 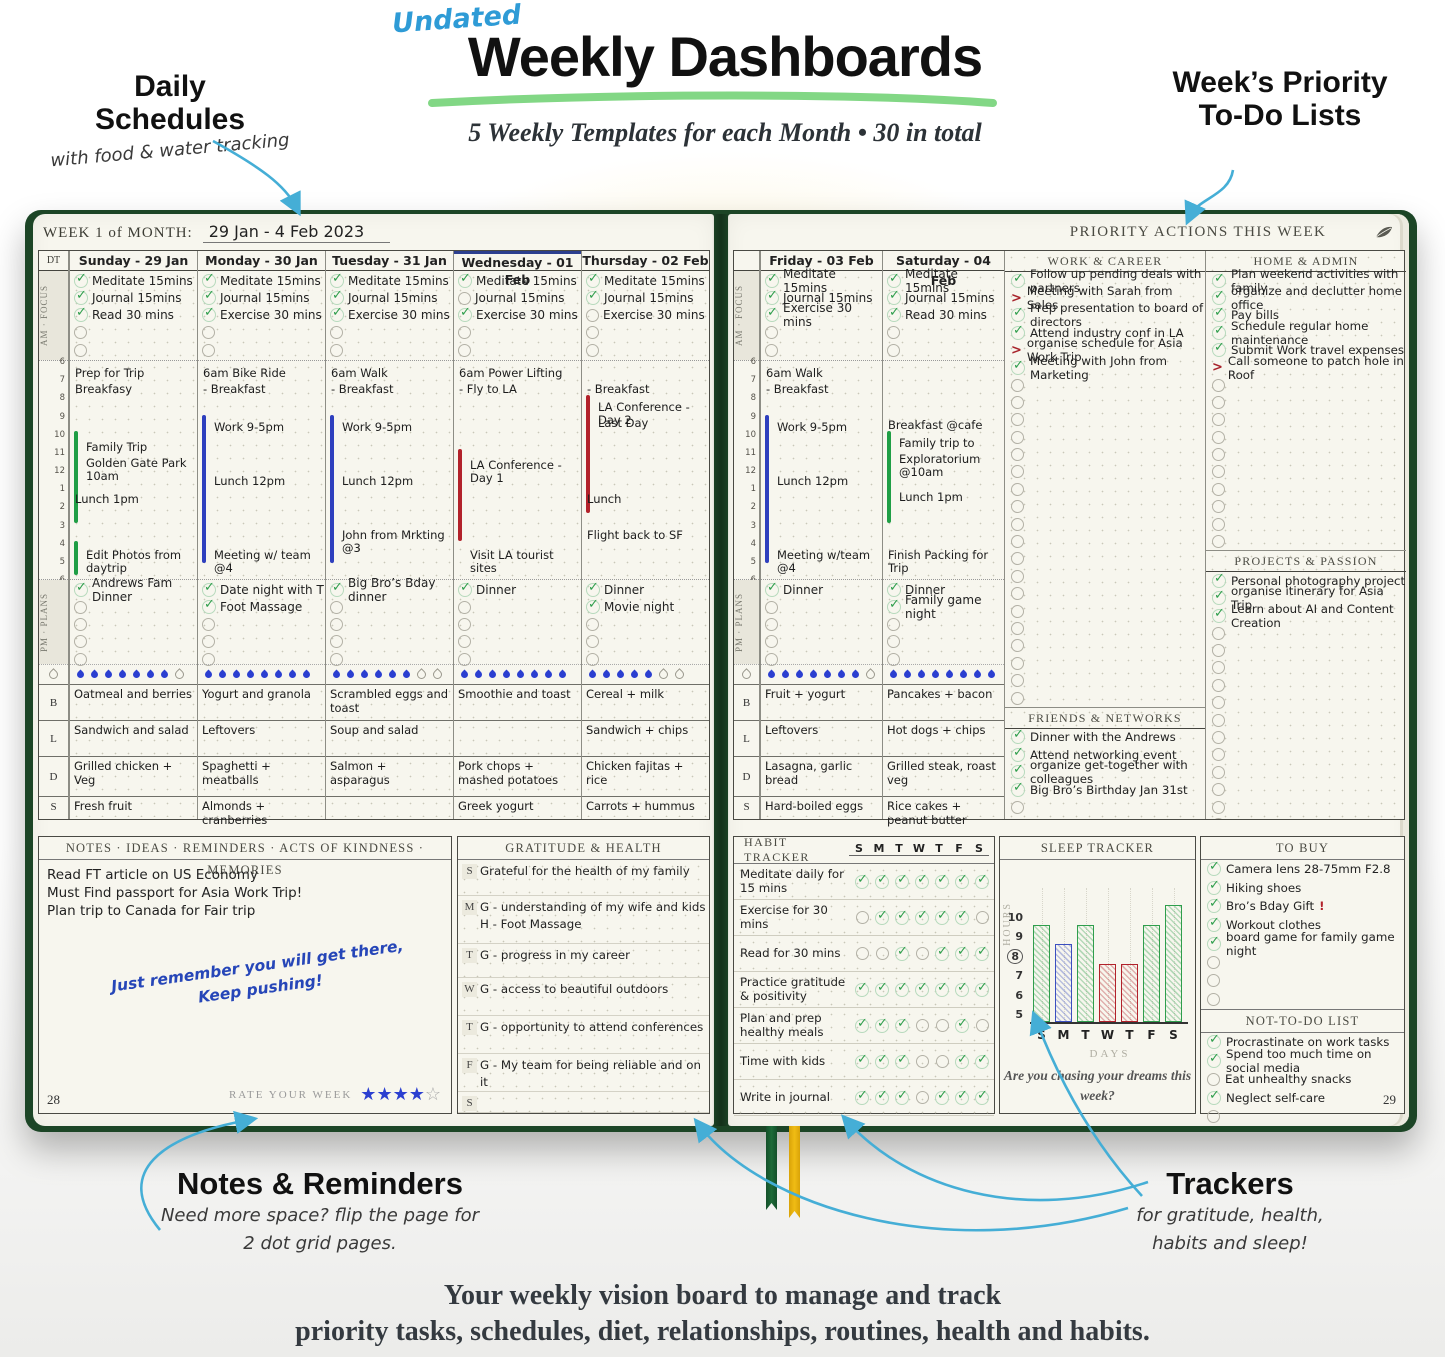 What do you see at coordinates (777, 849) in the screenshot?
I see `habit-tracker-title: HABIT TRACKER` at bounding box center [777, 849].